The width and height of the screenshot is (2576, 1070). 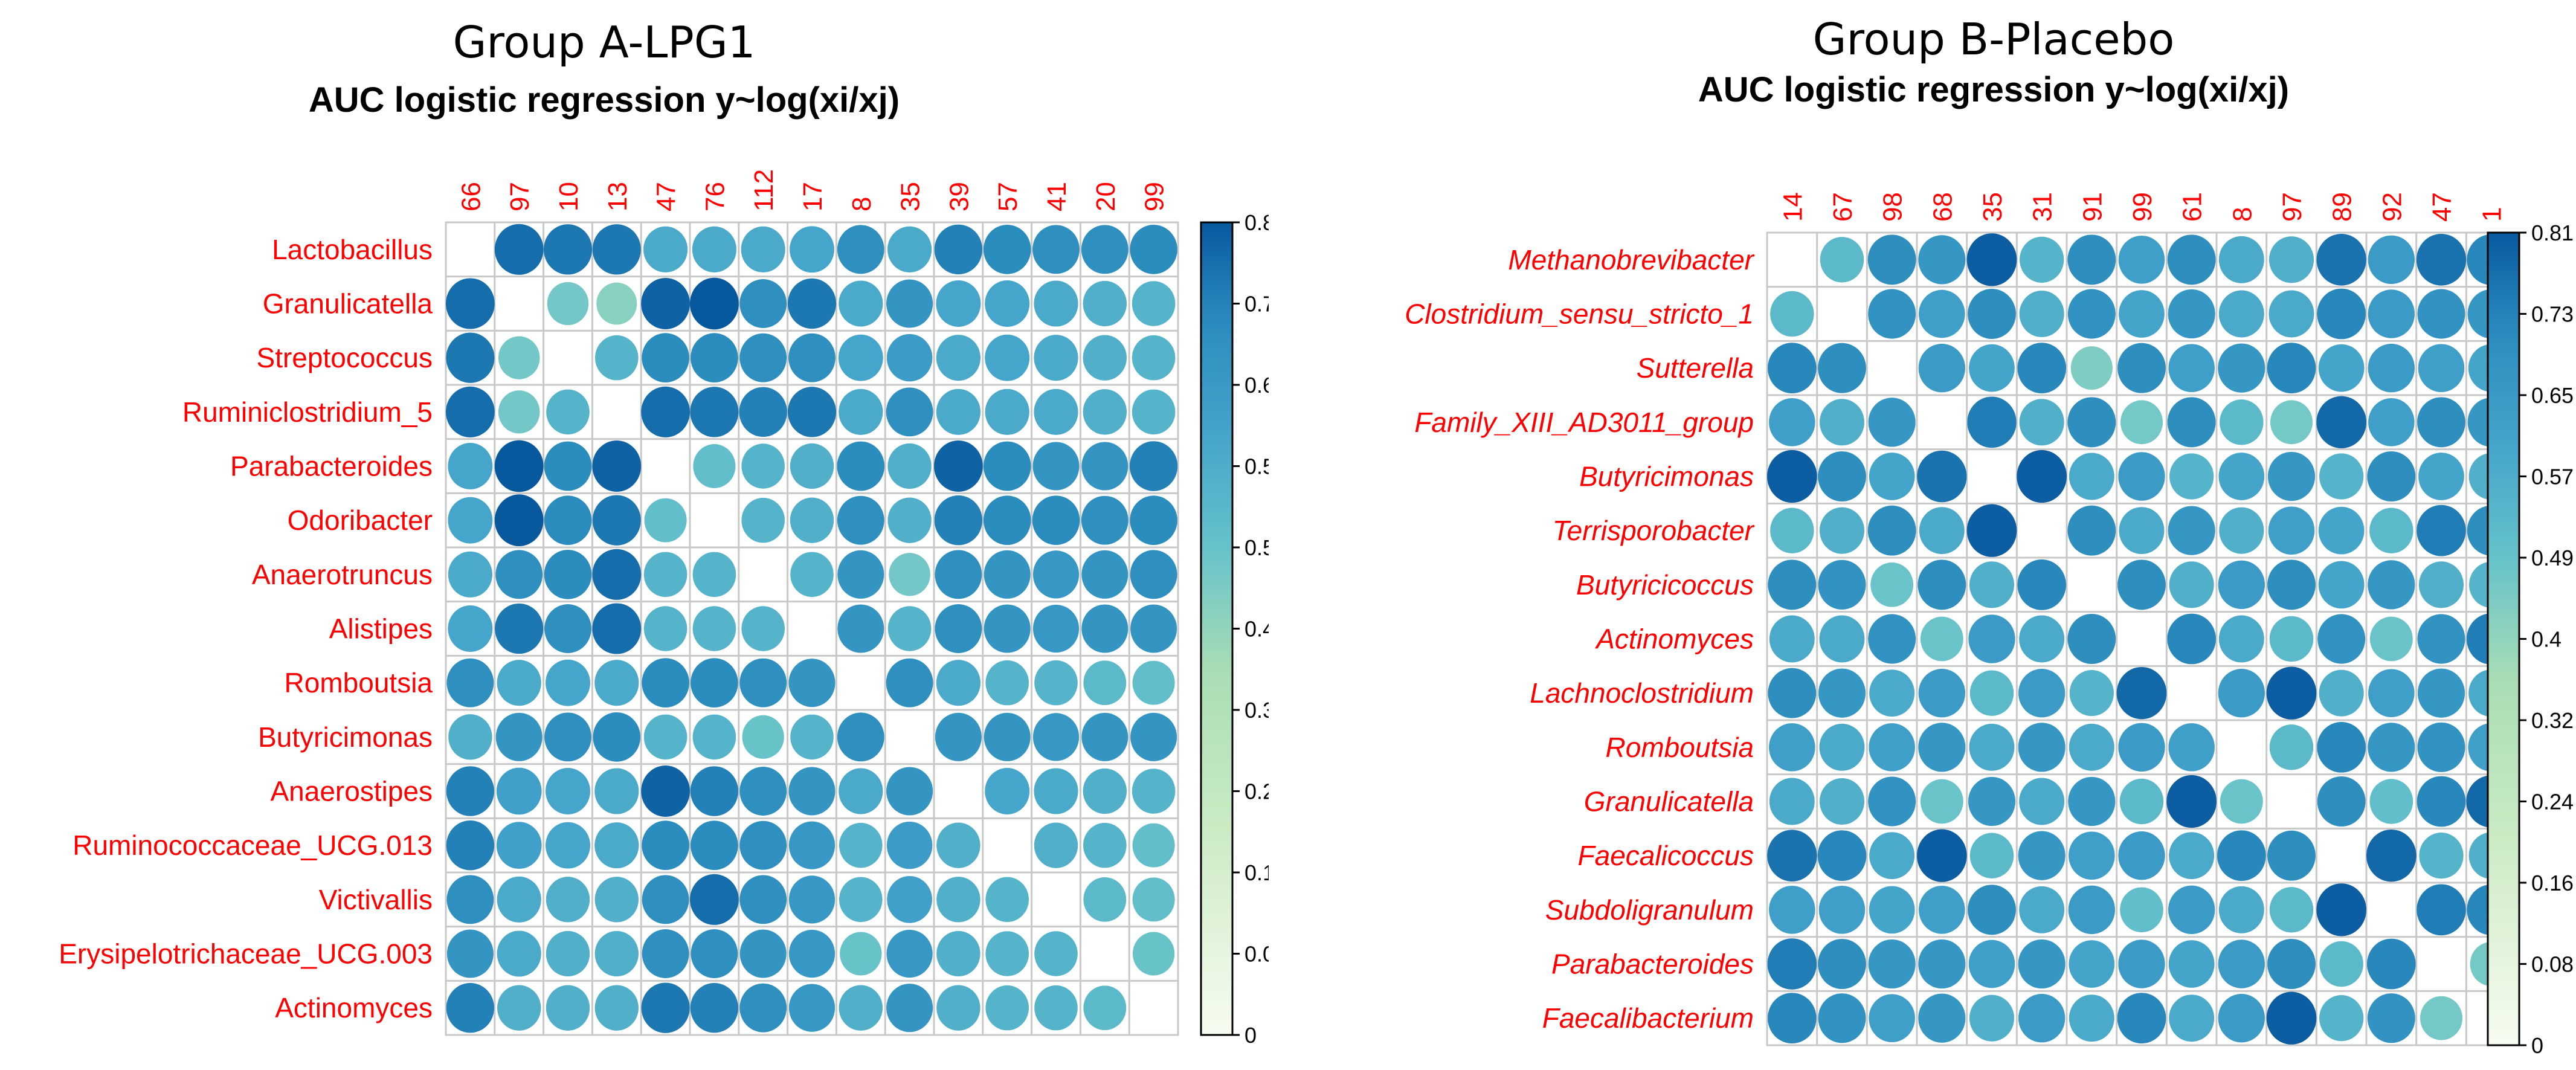 What do you see at coordinates (1257, 954) in the screenshot?
I see `colorbar-tick-label: 0.08` at bounding box center [1257, 954].